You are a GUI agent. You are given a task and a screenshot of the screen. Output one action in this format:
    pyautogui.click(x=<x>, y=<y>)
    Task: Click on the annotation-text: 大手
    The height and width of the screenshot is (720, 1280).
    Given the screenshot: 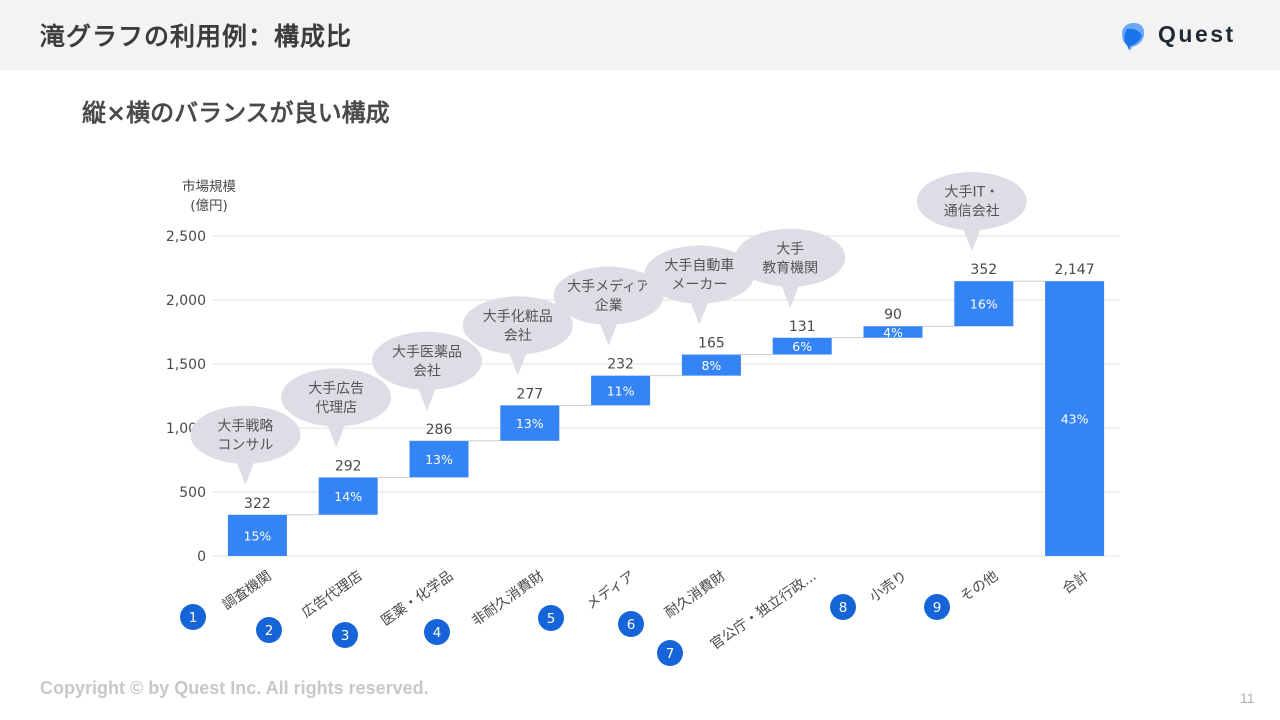 What is the action you would take?
    pyautogui.click(x=790, y=249)
    